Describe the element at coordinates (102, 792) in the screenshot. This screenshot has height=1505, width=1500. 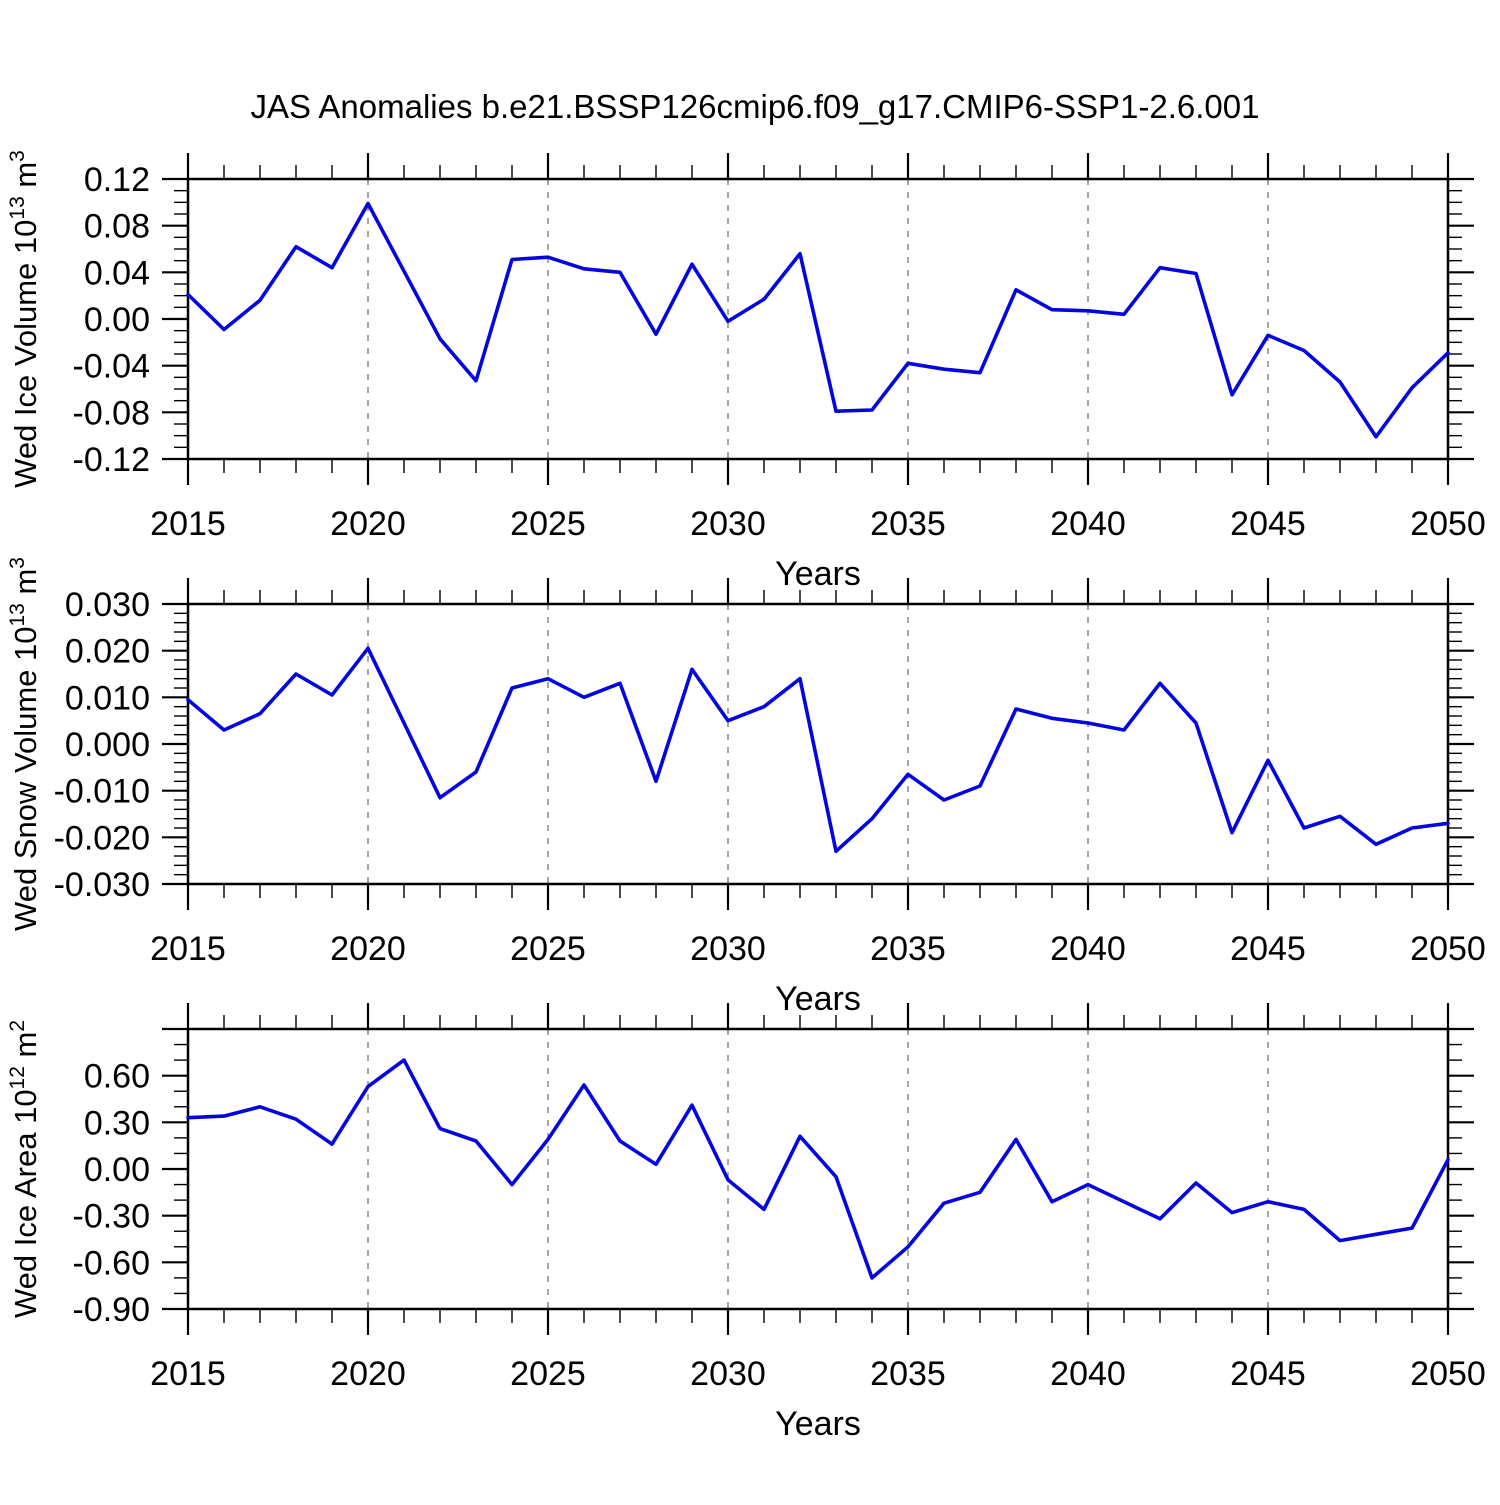
I see `y-tick-label: -0.010` at that location.